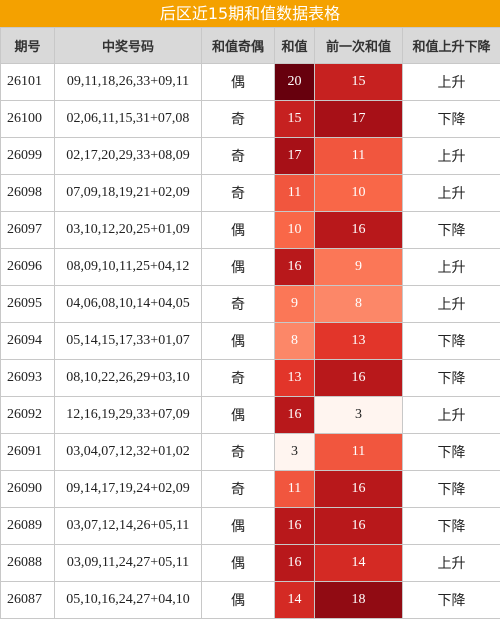 This screenshot has height=619, width=500. I want to click on table-cell: 26094, so click(28, 341).